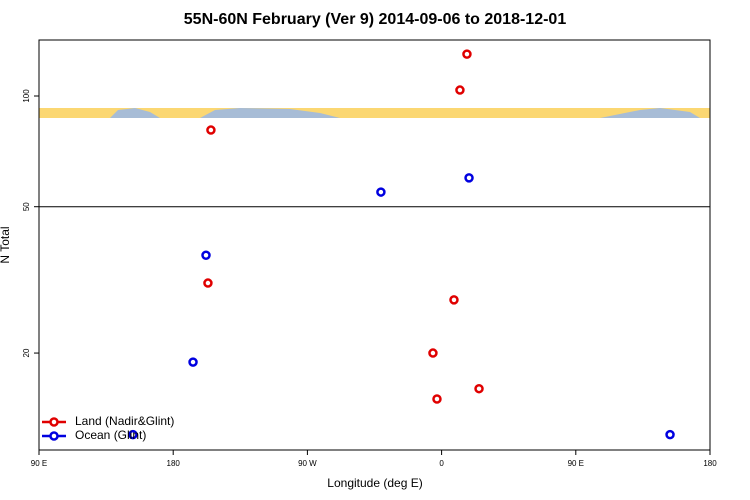  Describe the element at coordinates (124, 421) in the screenshot. I see `legend-label: Land (Nadir&Glint)` at that location.